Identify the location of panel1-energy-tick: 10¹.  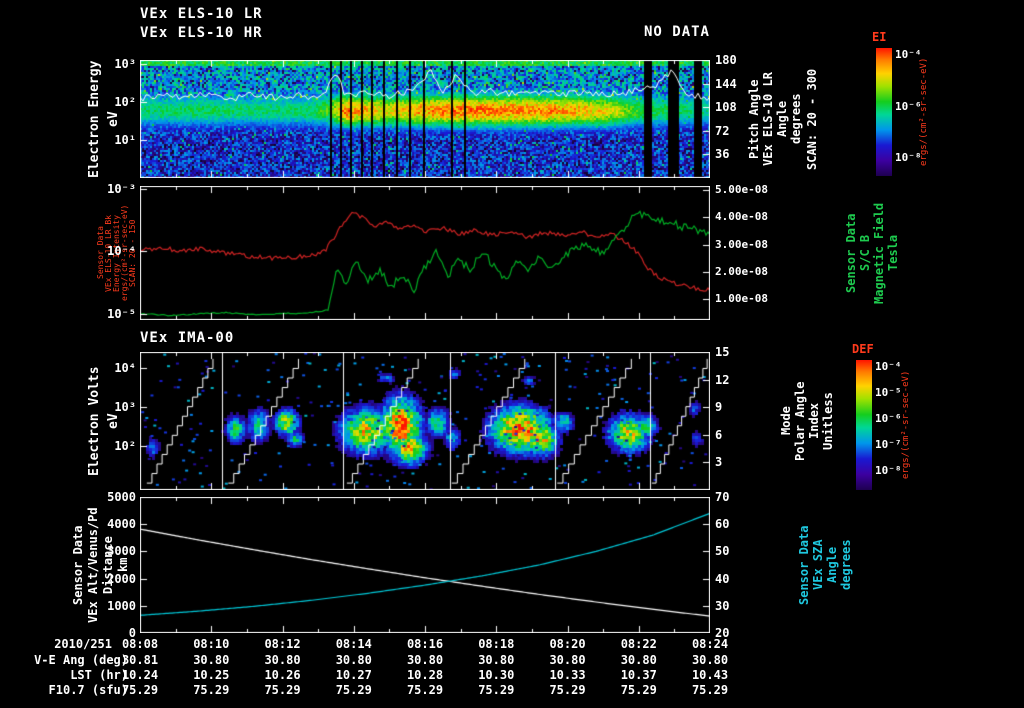
(125, 140).